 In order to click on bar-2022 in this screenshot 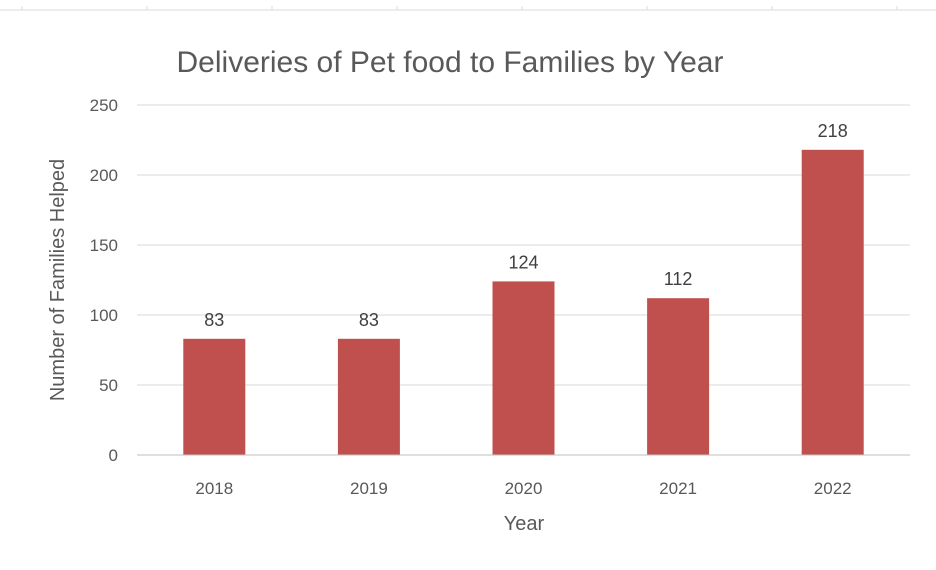, I will do `click(832, 302)`.